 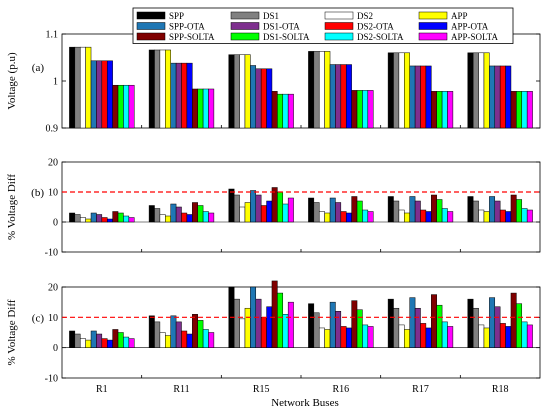 What do you see at coordinates (417, 327) in the screenshot?
I see `bar-ds1-ota-r17` at bounding box center [417, 327].